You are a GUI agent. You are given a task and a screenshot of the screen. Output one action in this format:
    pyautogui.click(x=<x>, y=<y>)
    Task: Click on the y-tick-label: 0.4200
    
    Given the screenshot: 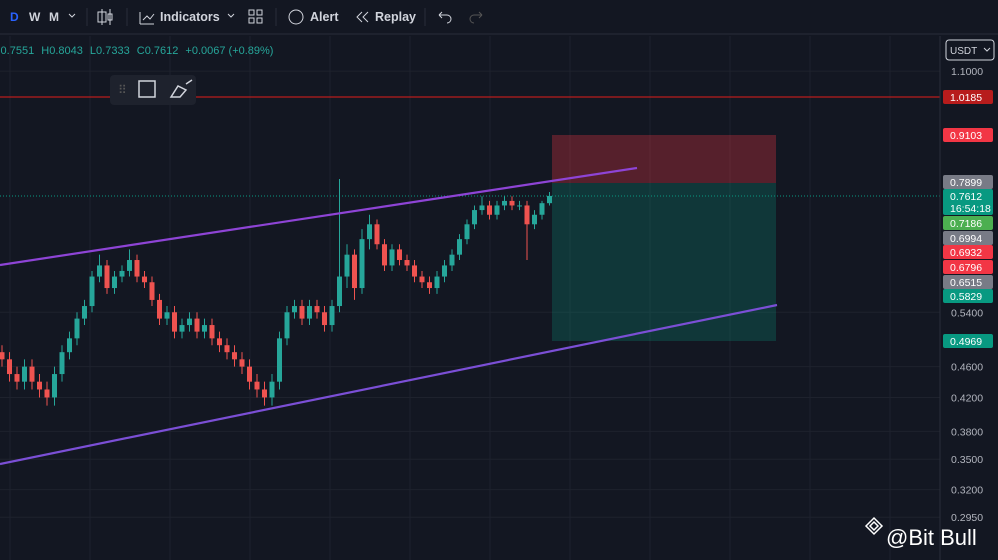 What is the action you would take?
    pyautogui.click(x=967, y=398)
    